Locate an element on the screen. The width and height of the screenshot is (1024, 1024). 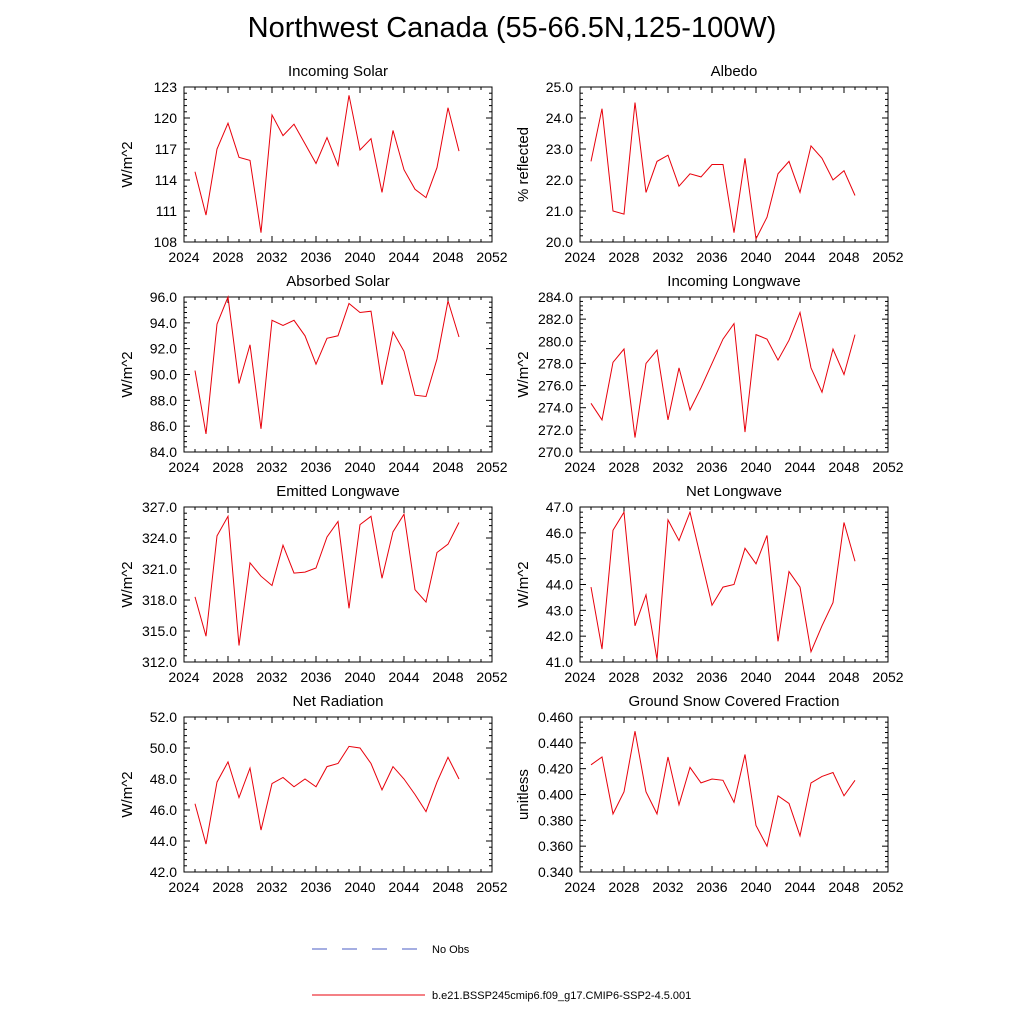
y-tick-label: 321.0 is located at coordinates (159, 569).